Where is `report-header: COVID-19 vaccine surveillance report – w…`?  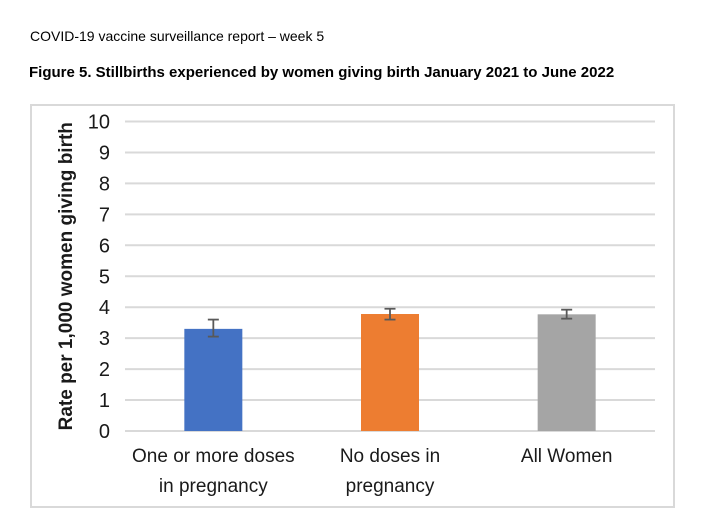 report-header: COVID-19 vaccine surveillance report – w… is located at coordinates (177, 36).